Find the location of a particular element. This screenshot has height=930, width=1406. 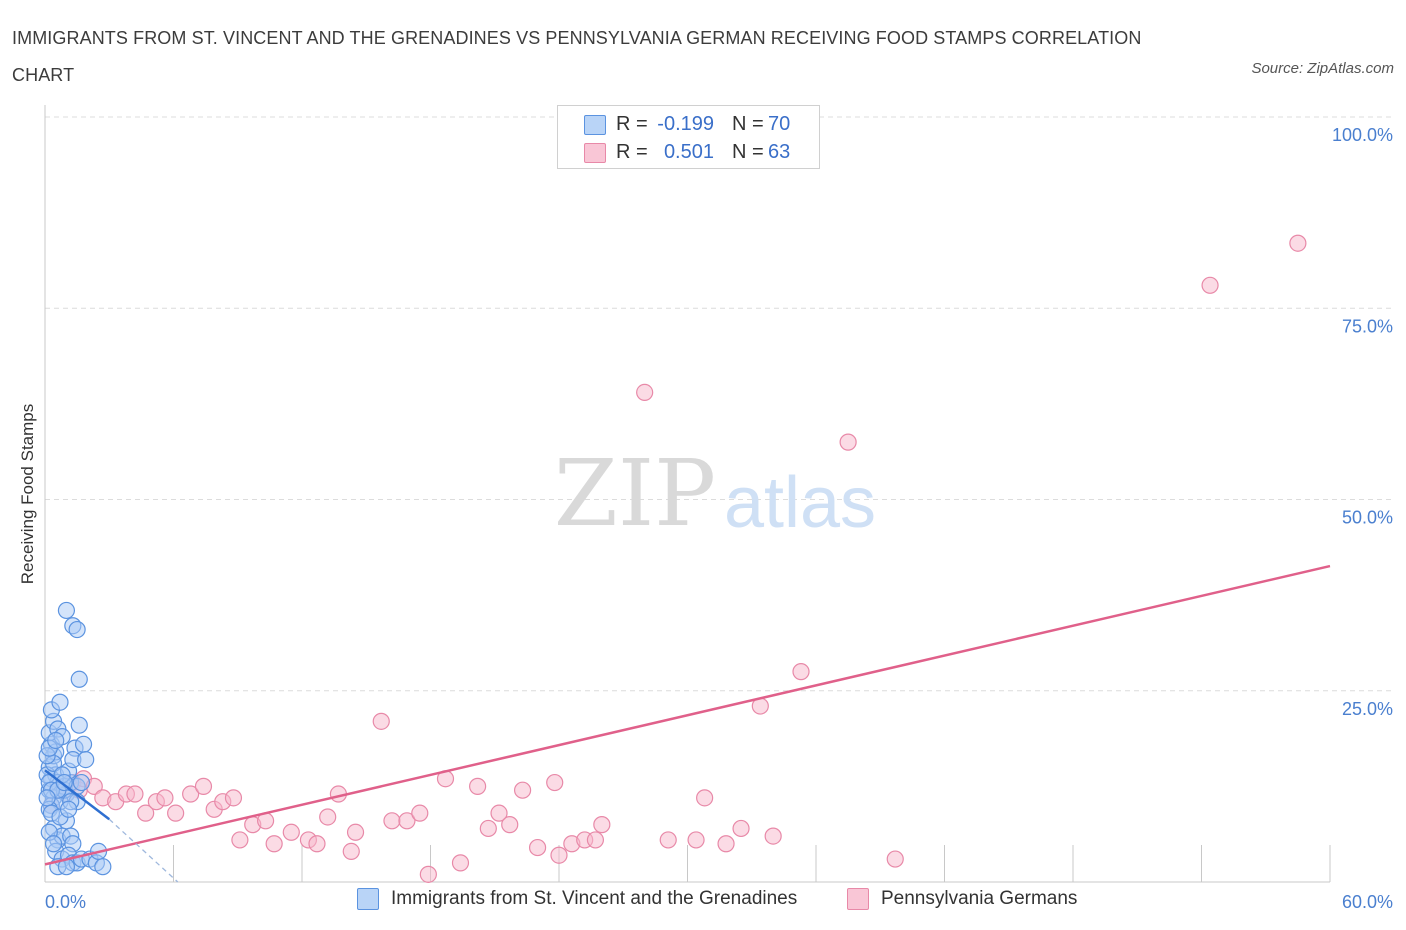

watermark-atlas: atlas is located at coordinates (800, 503).